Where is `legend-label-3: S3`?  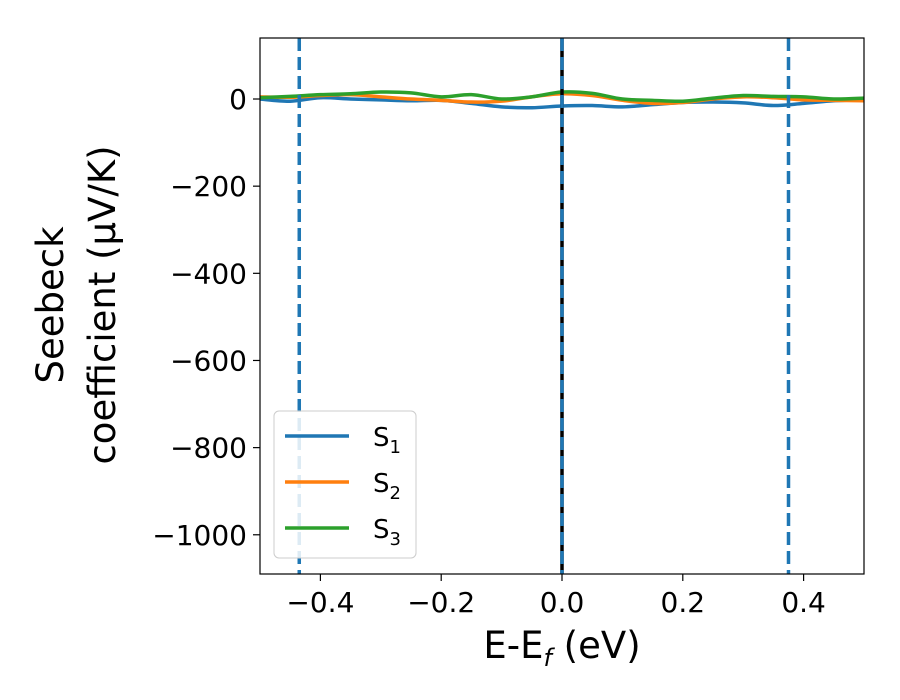 legend-label-3: S3 is located at coordinates (387, 532).